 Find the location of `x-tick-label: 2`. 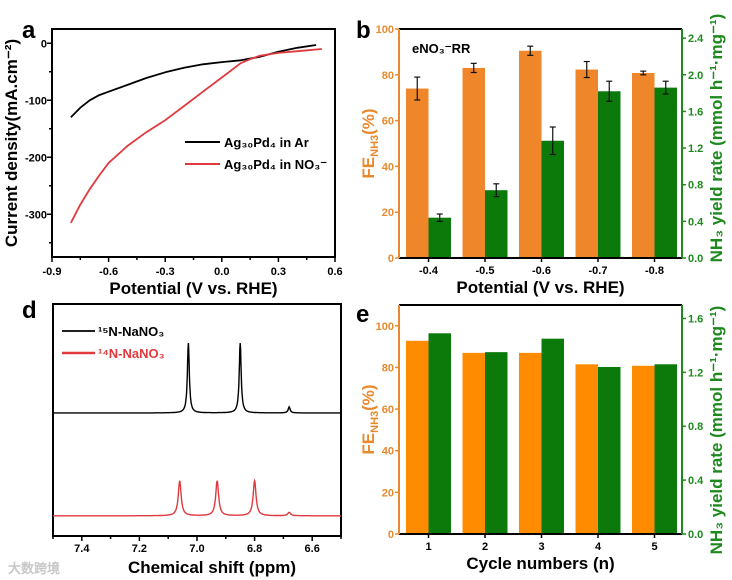

x-tick-label: 2 is located at coordinates (485, 547).